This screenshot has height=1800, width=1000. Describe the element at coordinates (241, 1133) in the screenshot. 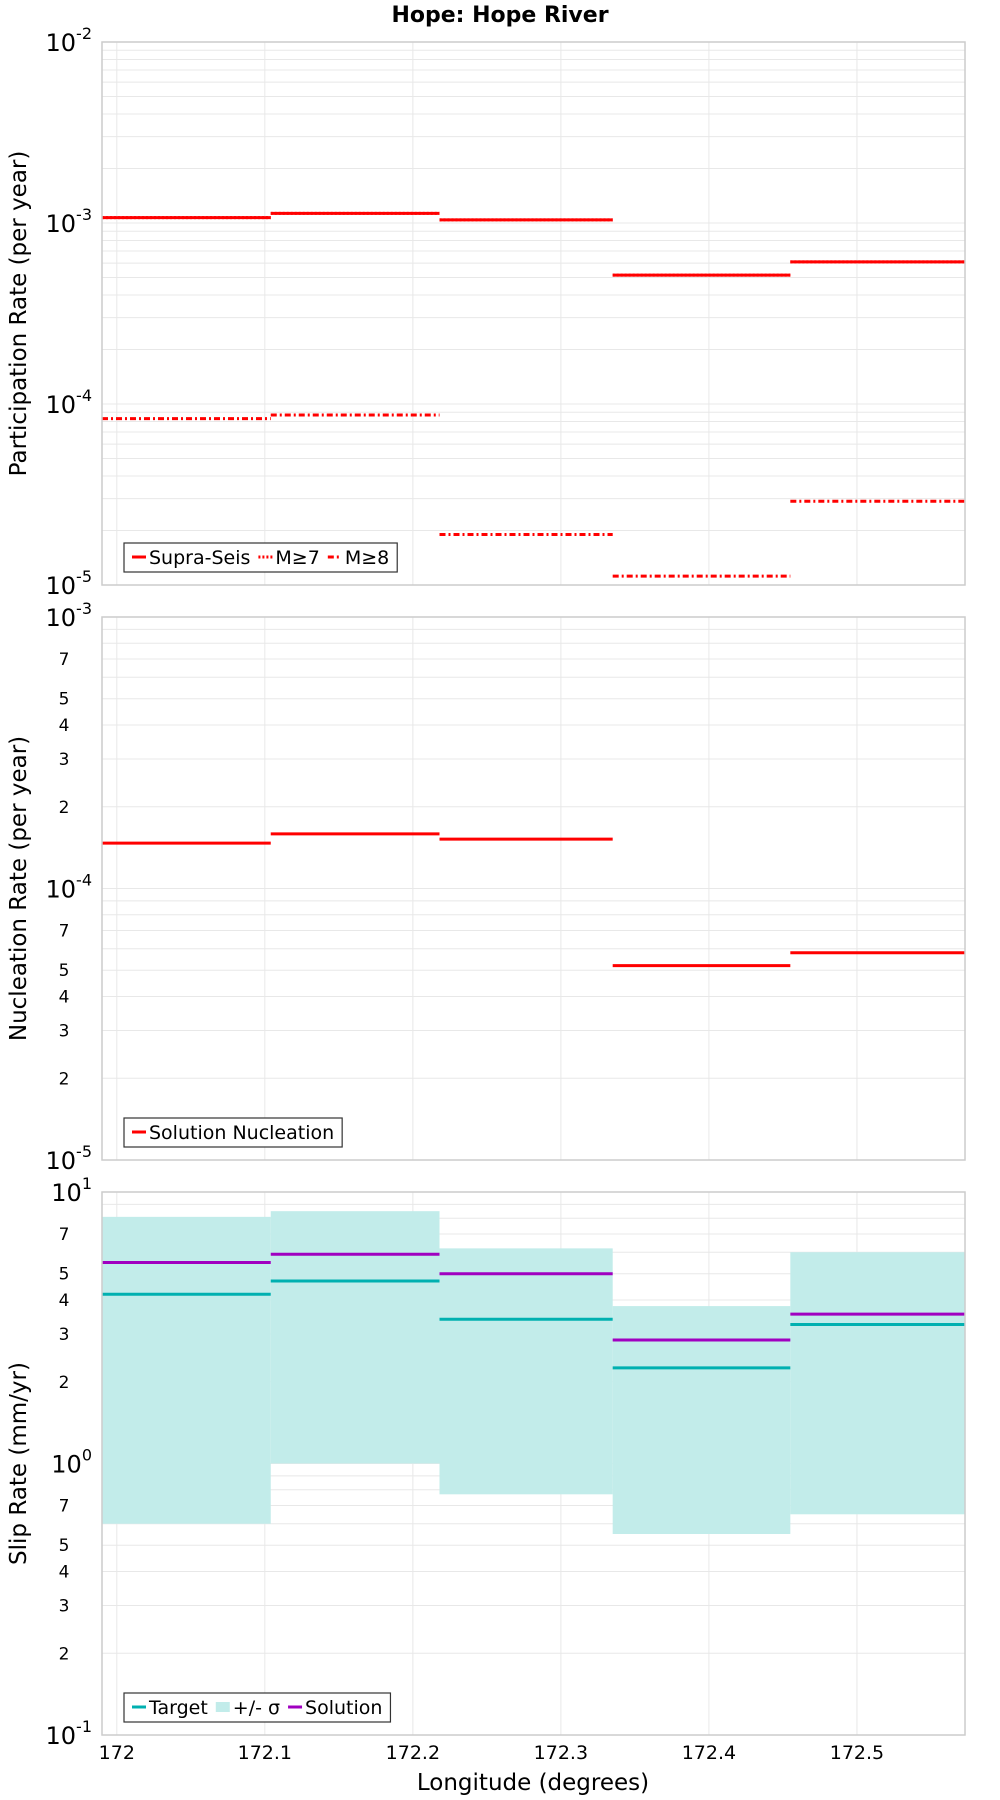

I see `legend-label: Solution Nucleation` at that location.